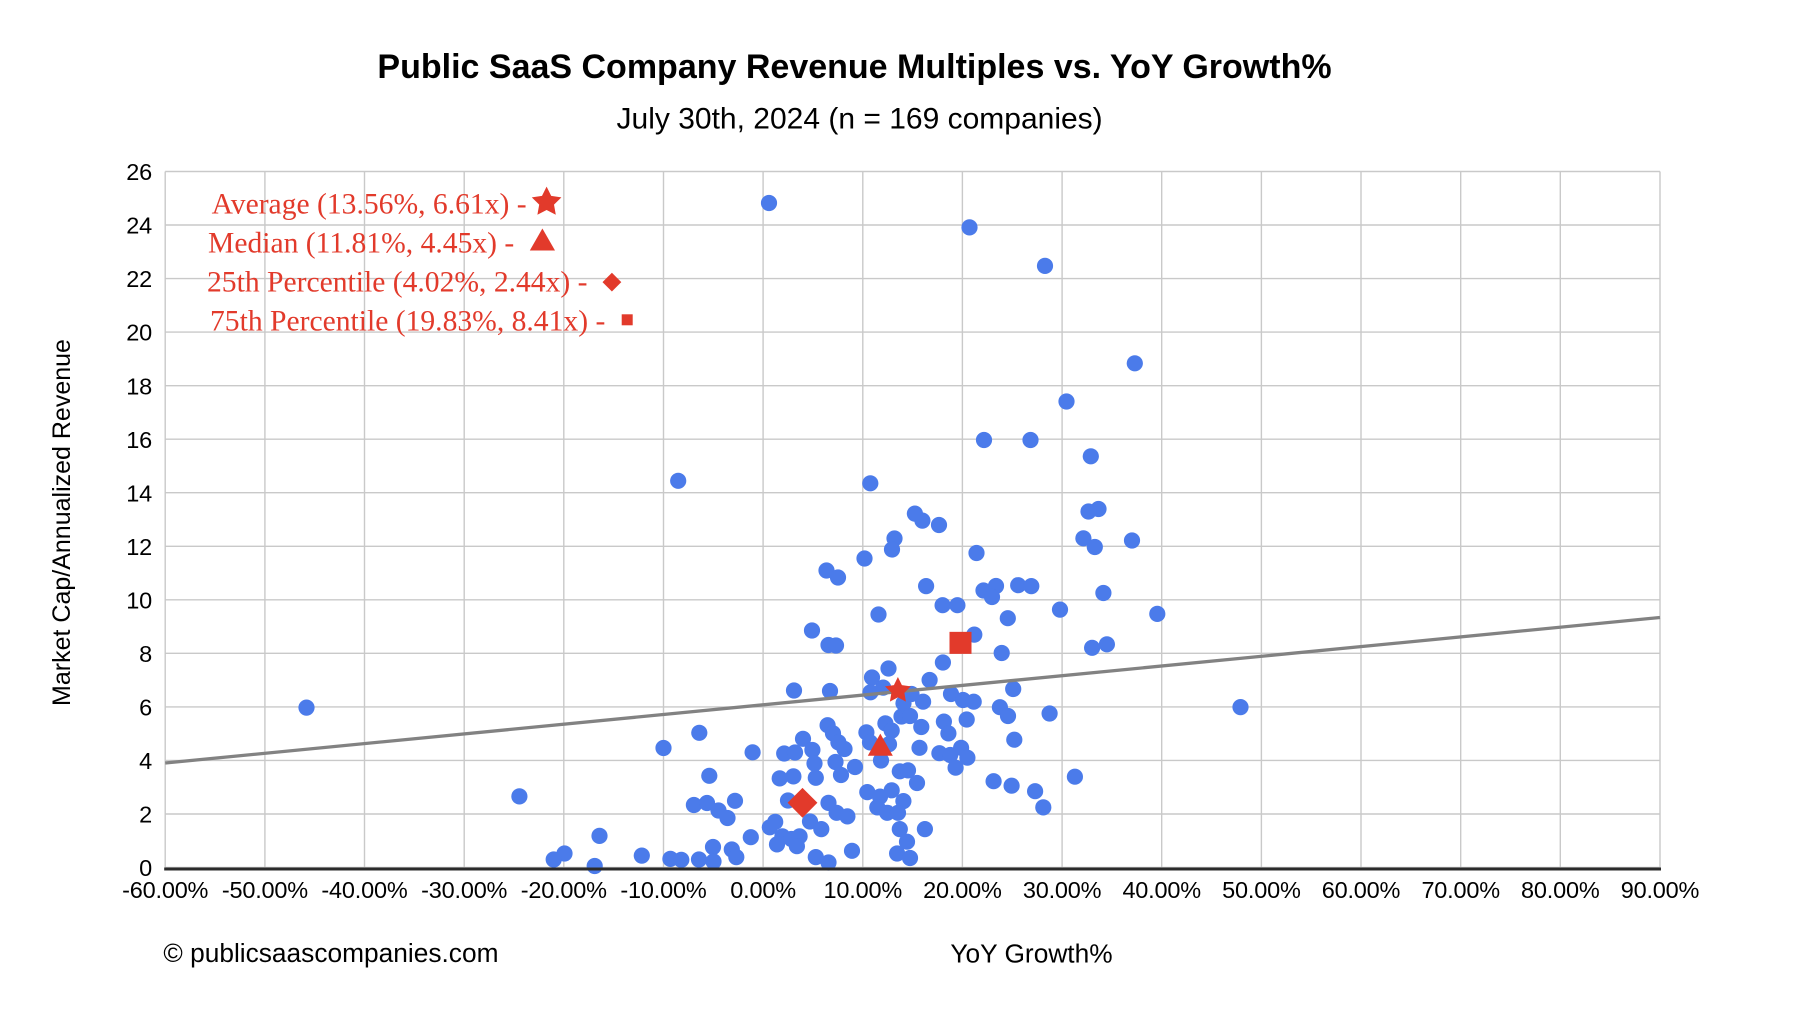 This screenshot has height=1024, width=1798. What do you see at coordinates (364, 890) in the screenshot?
I see `svg-text: -40.00%` at bounding box center [364, 890].